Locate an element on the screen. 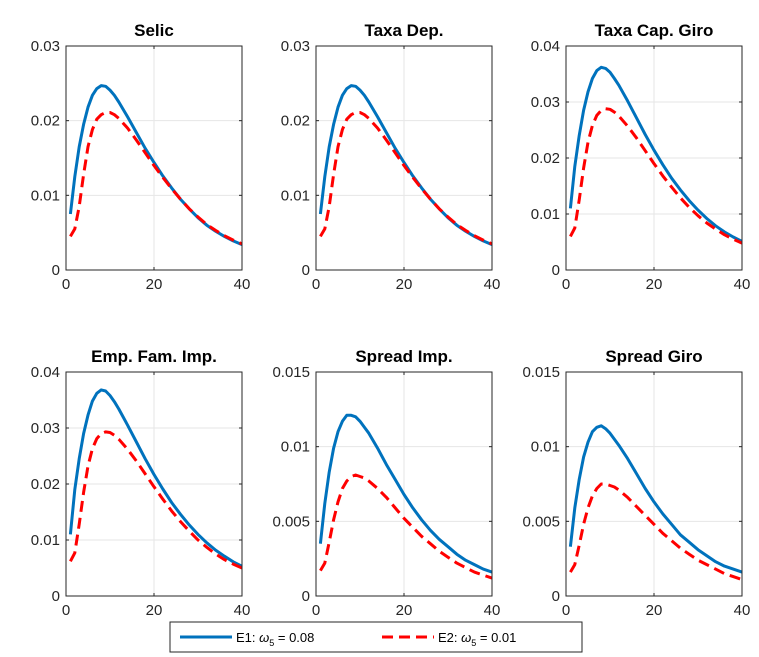 This screenshot has height=657, width=759. subplot-title: Spread Imp. is located at coordinates (403, 356).